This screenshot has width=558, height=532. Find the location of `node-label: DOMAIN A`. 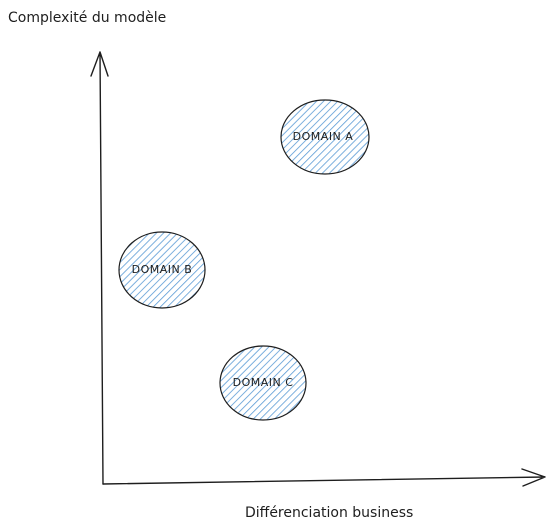

node-label: DOMAIN A is located at coordinates (323, 136).